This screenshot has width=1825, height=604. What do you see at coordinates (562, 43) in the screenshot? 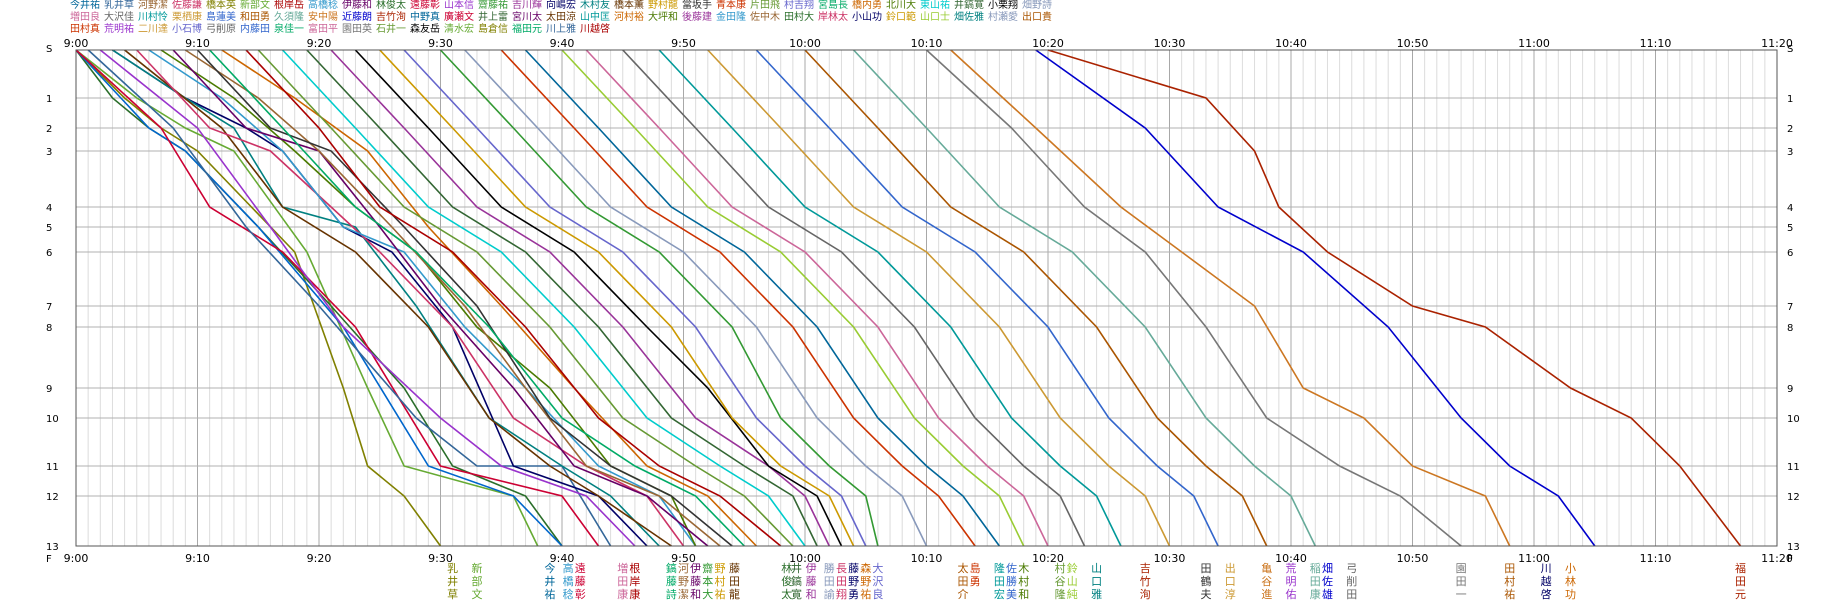
I see `x-tick-label-top: 9:40` at bounding box center [562, 43].